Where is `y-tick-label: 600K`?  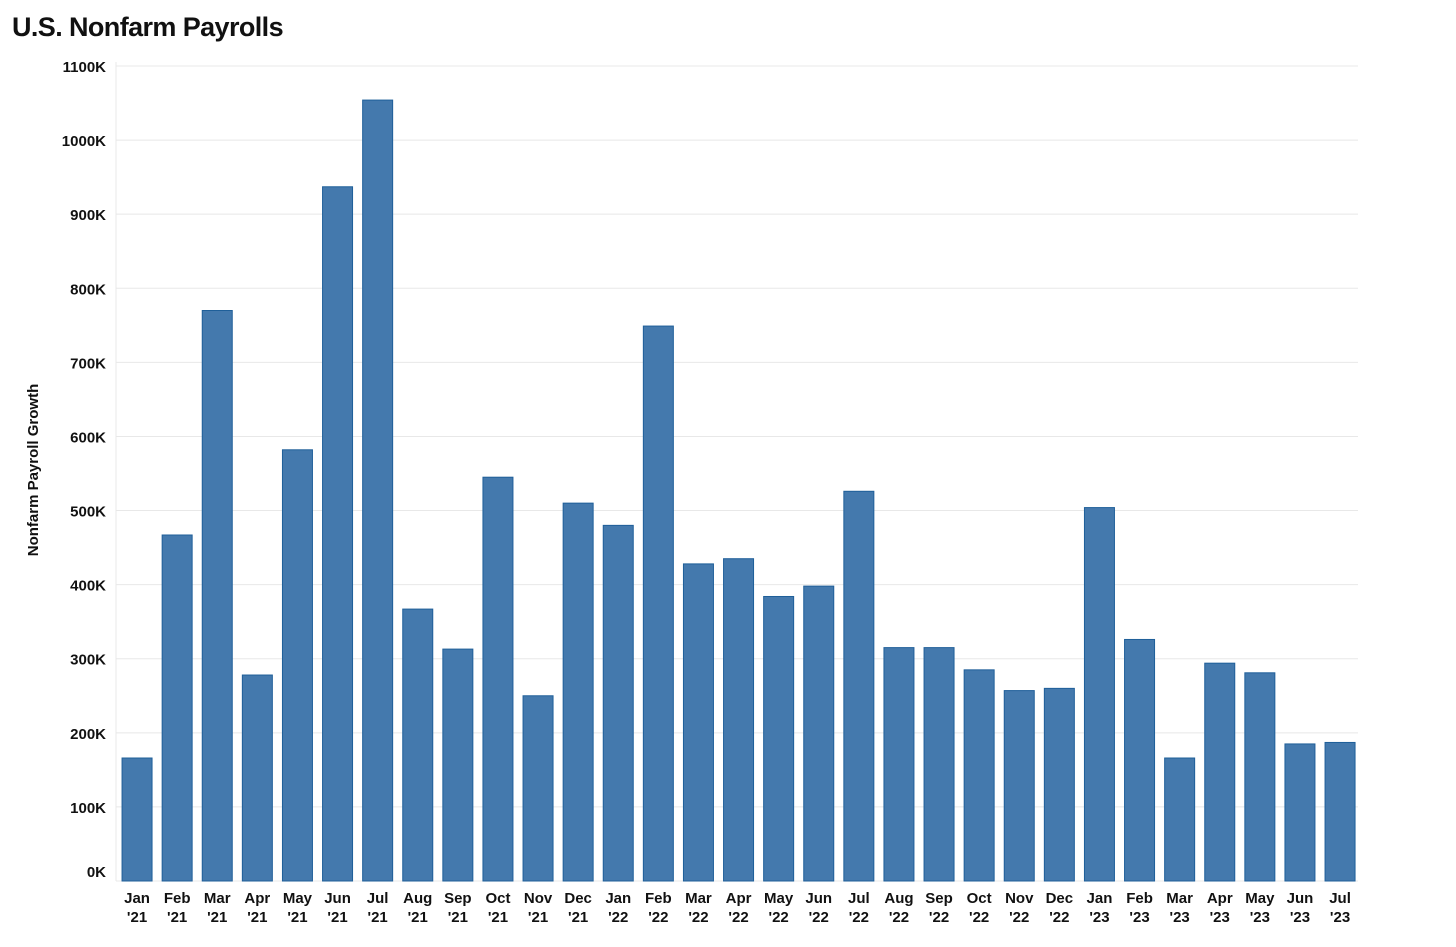 y-tick-label: 600K is located at coordinates (88, 437).